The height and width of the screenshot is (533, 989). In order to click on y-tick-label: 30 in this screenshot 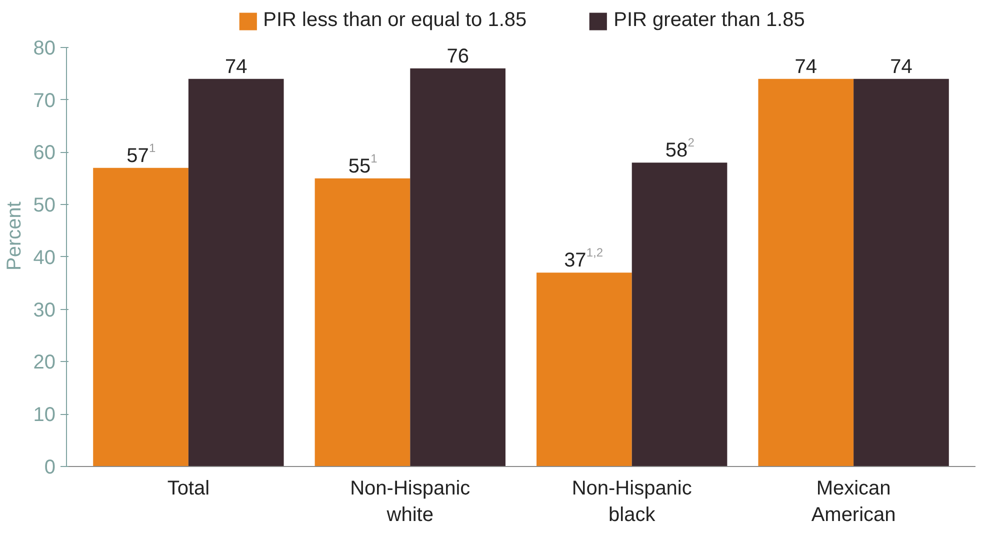, I will do `click(44, 310)`.